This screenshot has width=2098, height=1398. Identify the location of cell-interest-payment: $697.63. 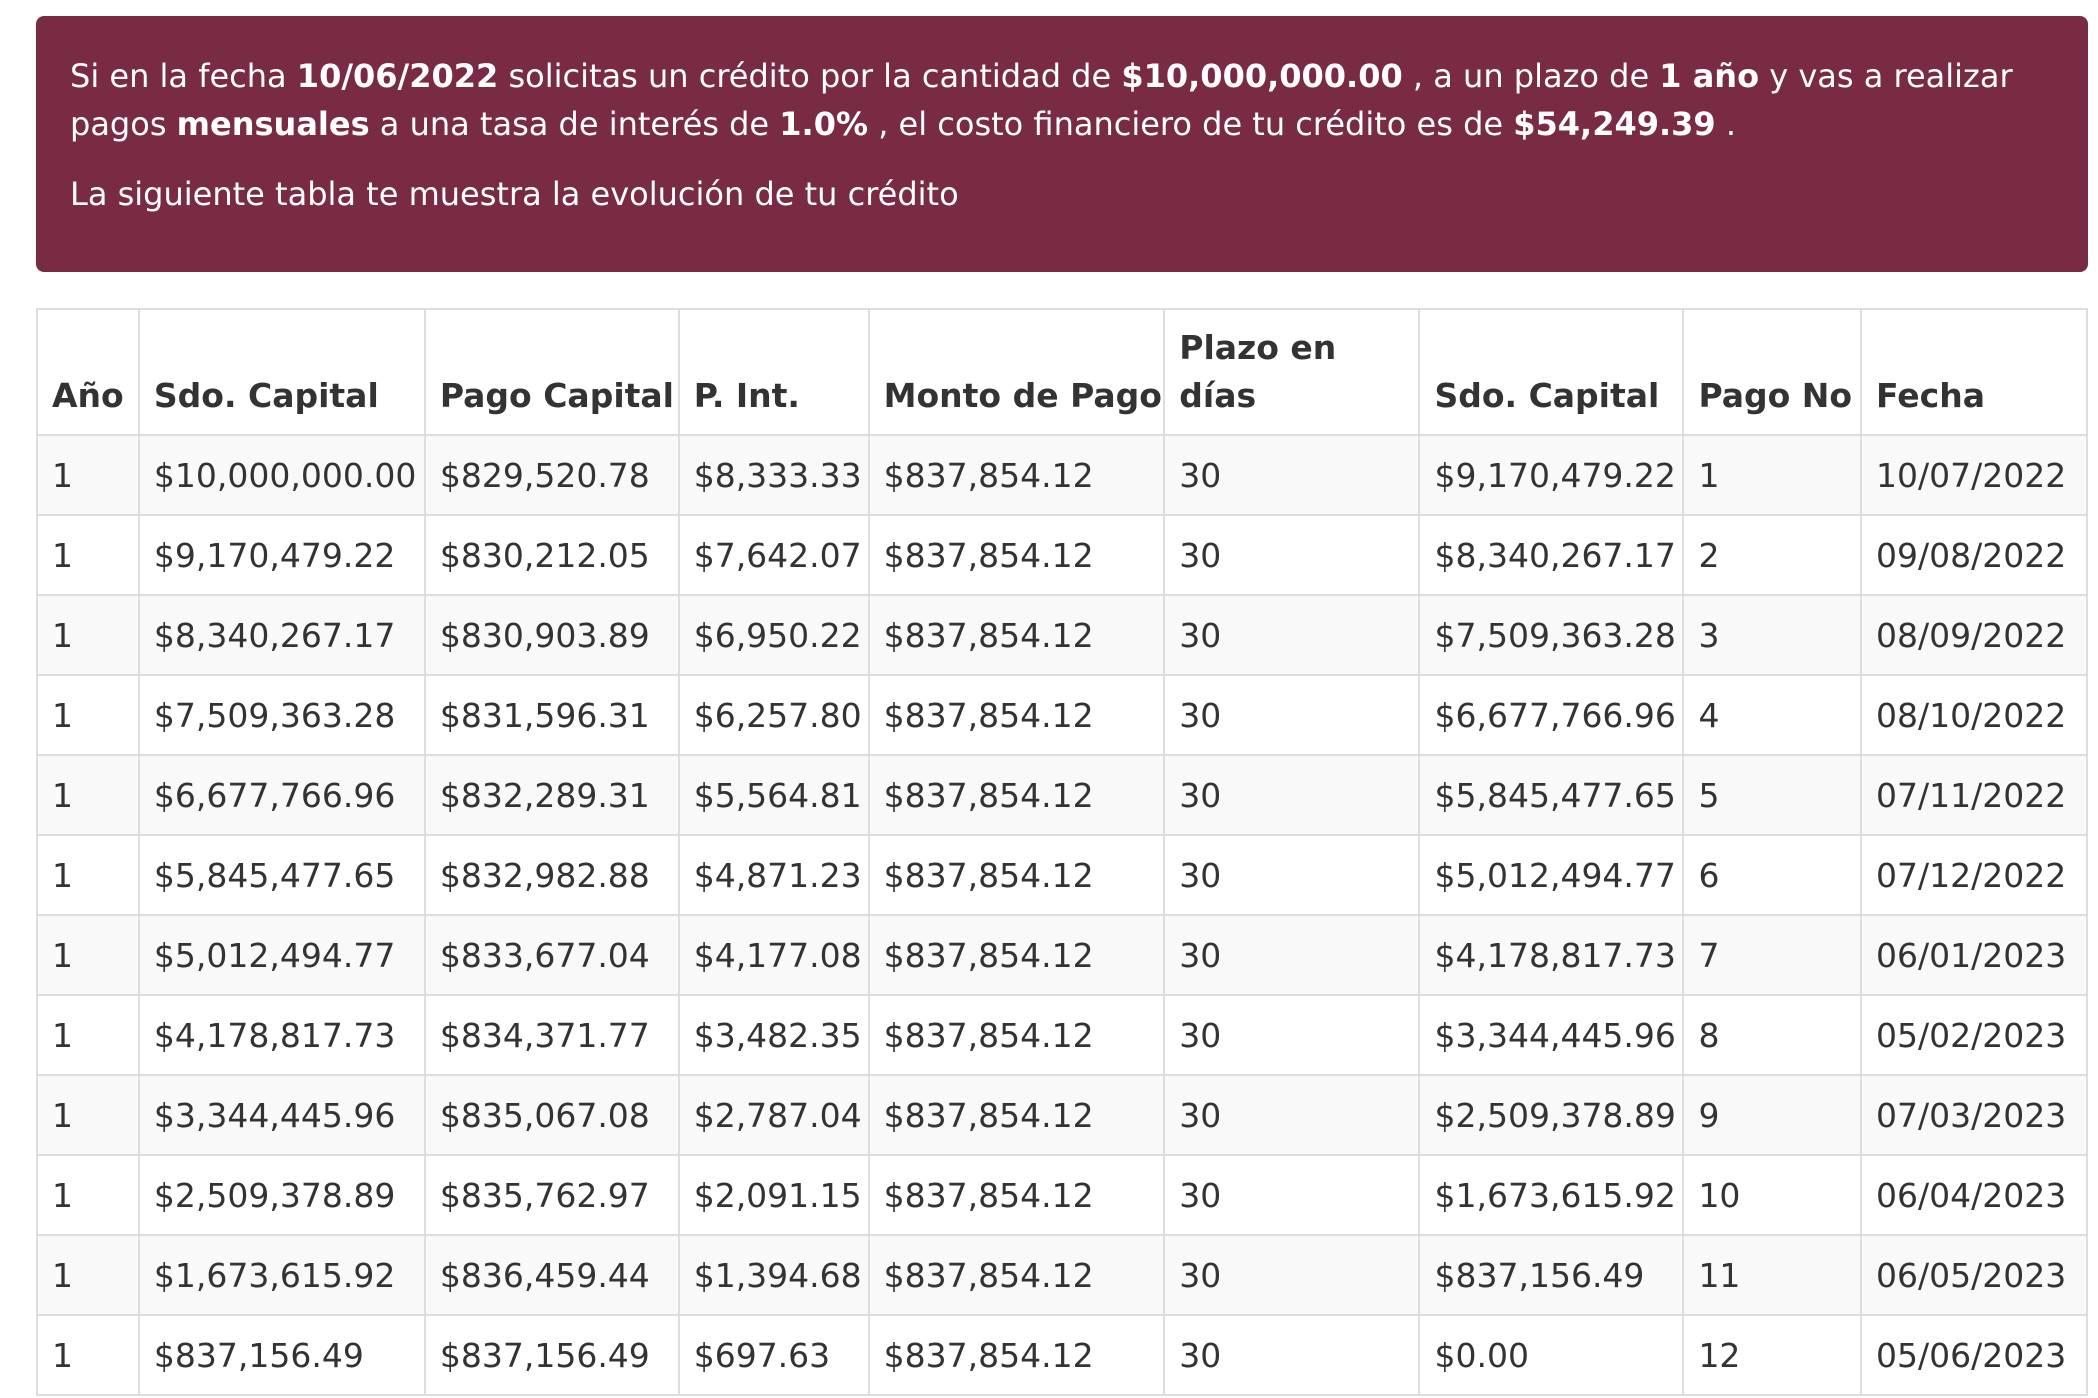
(773, 1355).